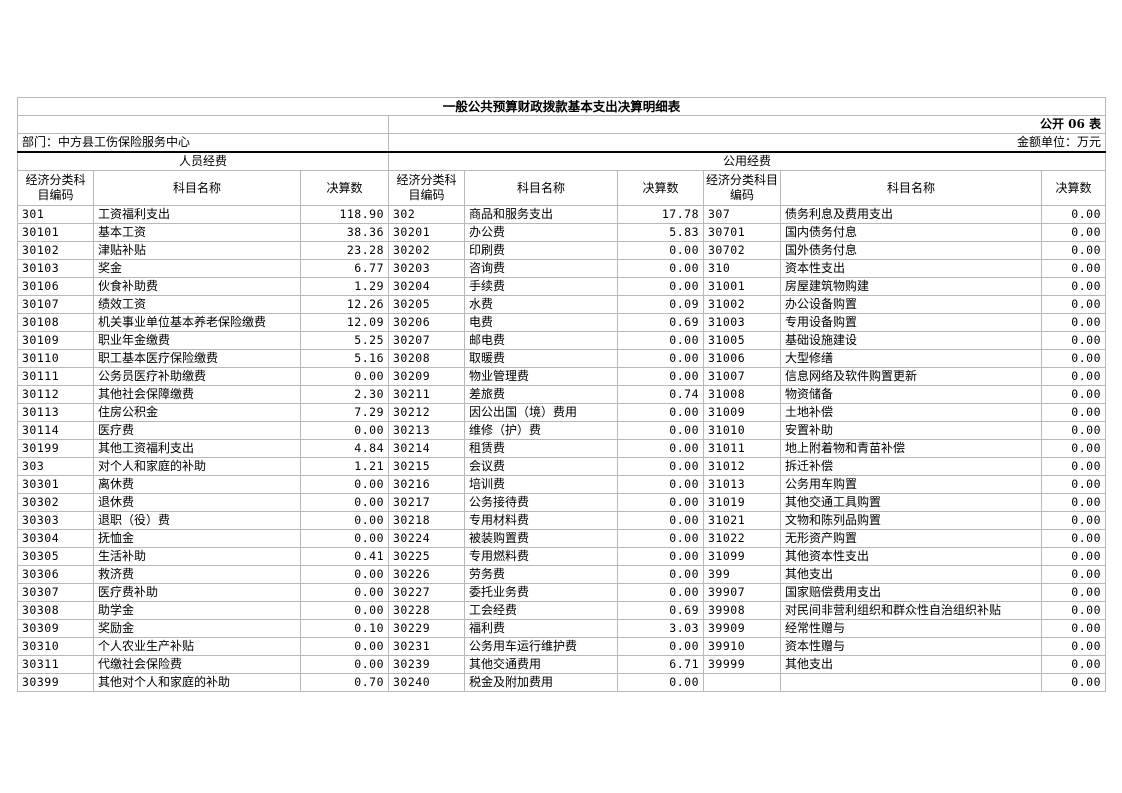 The height and width of the screenshot is (793, 1122). What do you see at coordinates (561, 106) in the screenshot?
I see `table-title: 一般公共预算财政拨款基本支出决算明细表` at bounding box center [561, 106].